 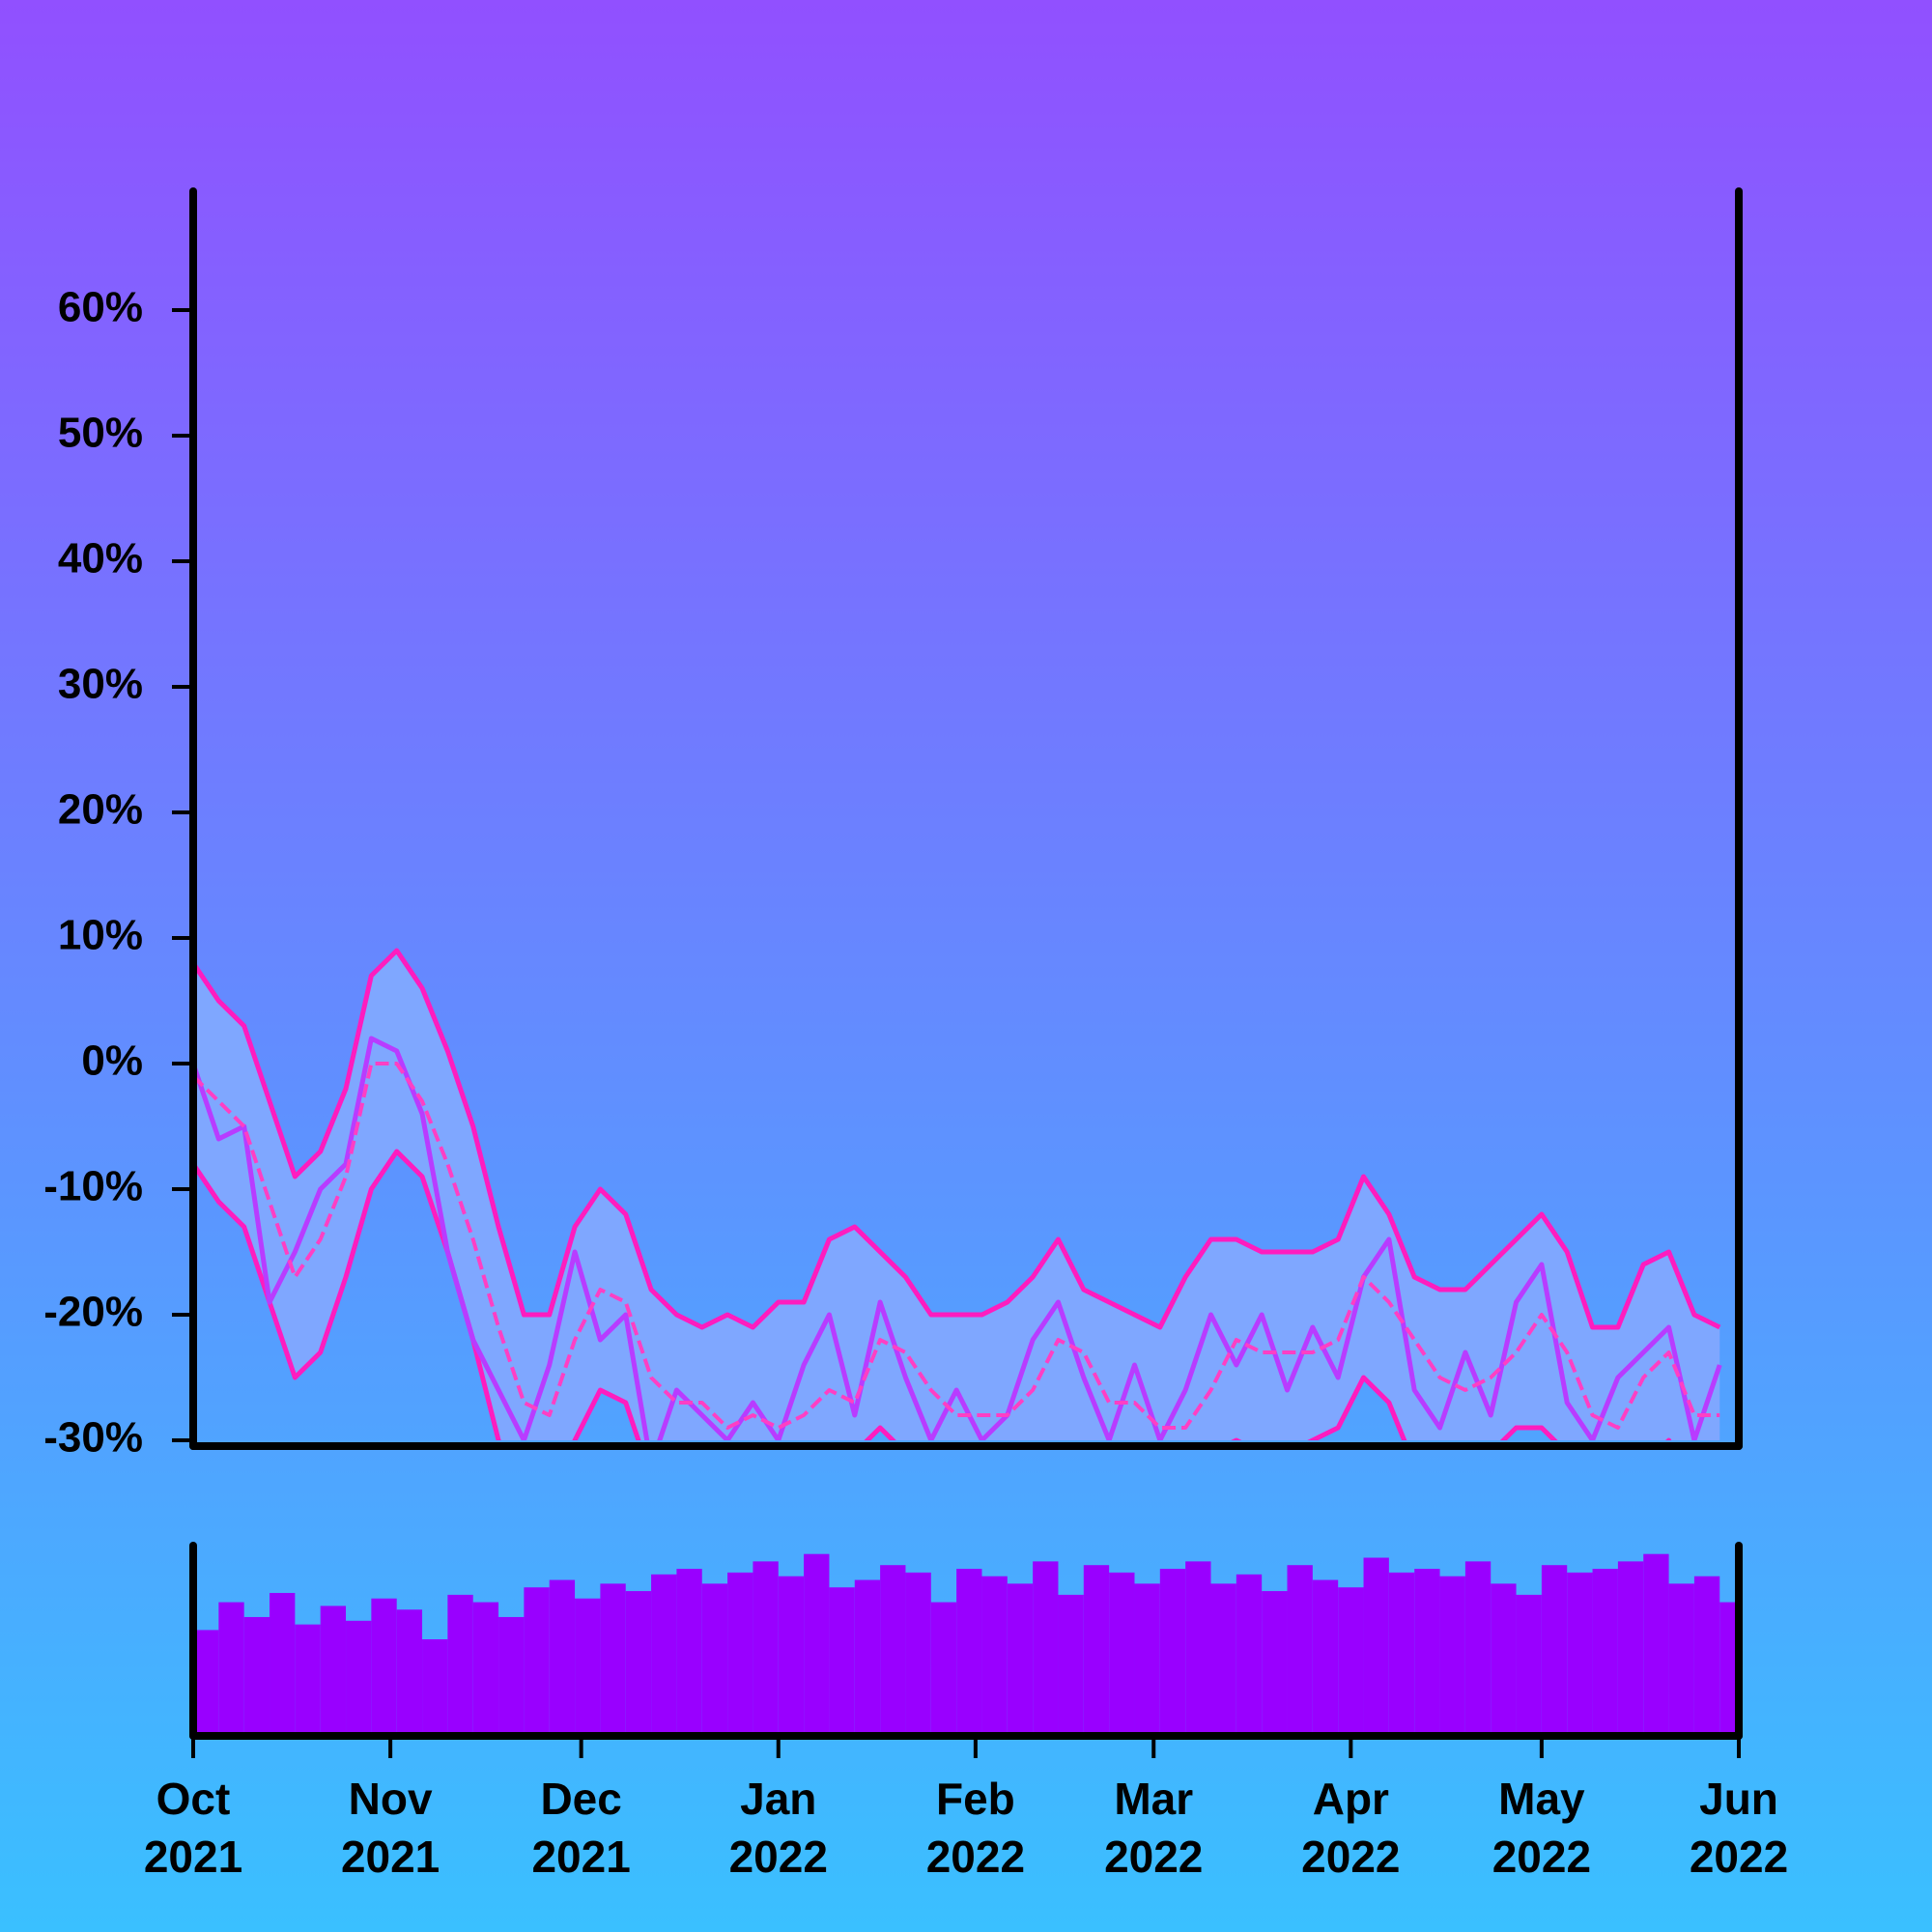 I want to click on y-tick-label: -10%, so click(x=93, y=1186).